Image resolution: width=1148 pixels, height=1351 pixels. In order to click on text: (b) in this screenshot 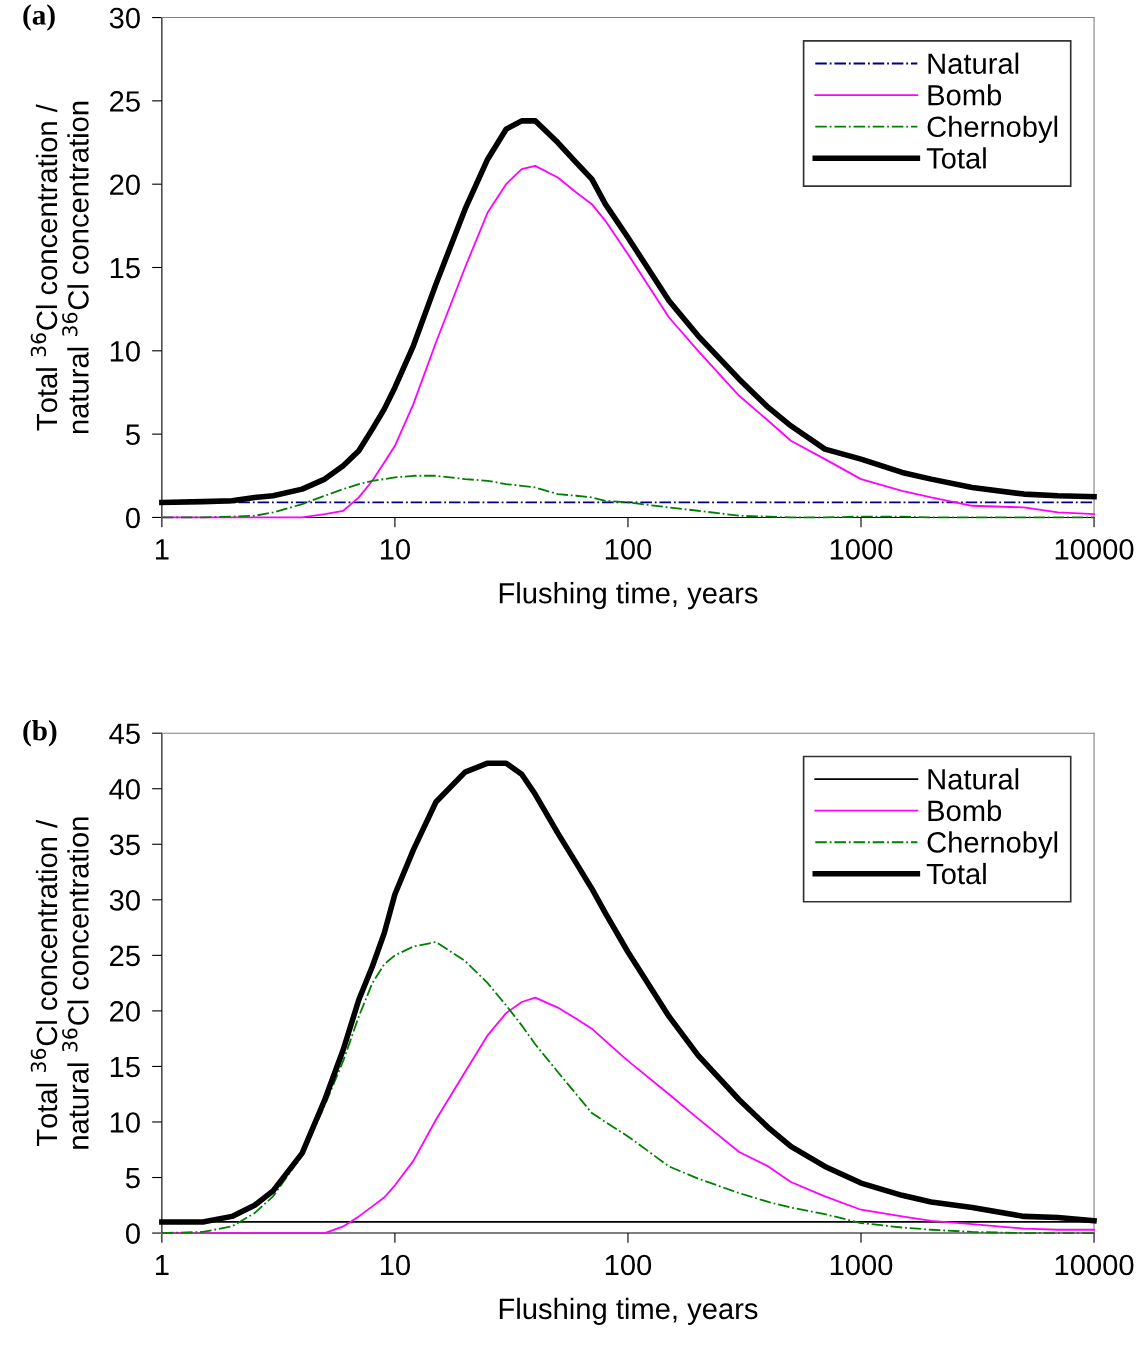, I will do `click(40, 733)`.